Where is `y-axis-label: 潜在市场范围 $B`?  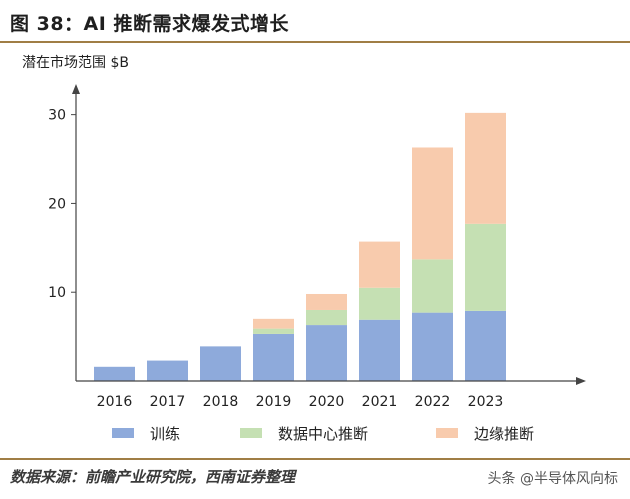 y-axis-label: 潜在市场范围 $B is located at coordinates (75, 63).